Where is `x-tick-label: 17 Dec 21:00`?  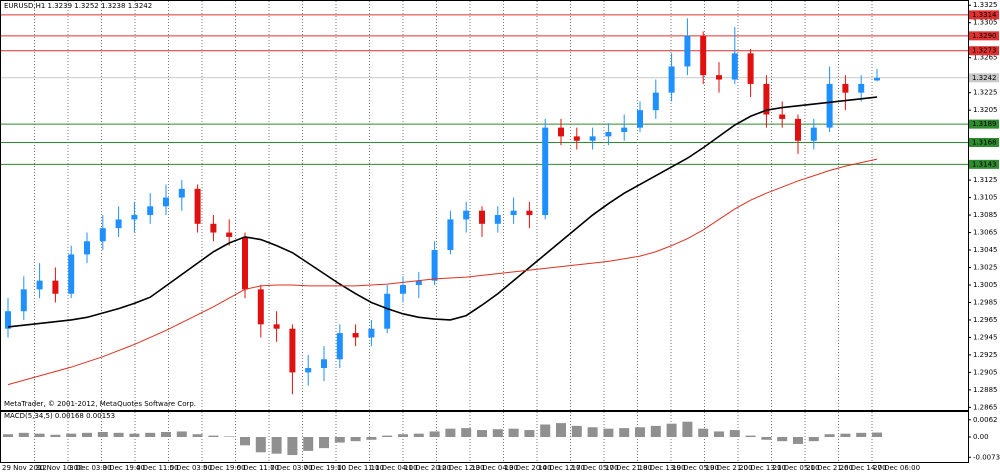 x-tick-label: 17 Dec 21:00 is located at coordinates (628, 468).